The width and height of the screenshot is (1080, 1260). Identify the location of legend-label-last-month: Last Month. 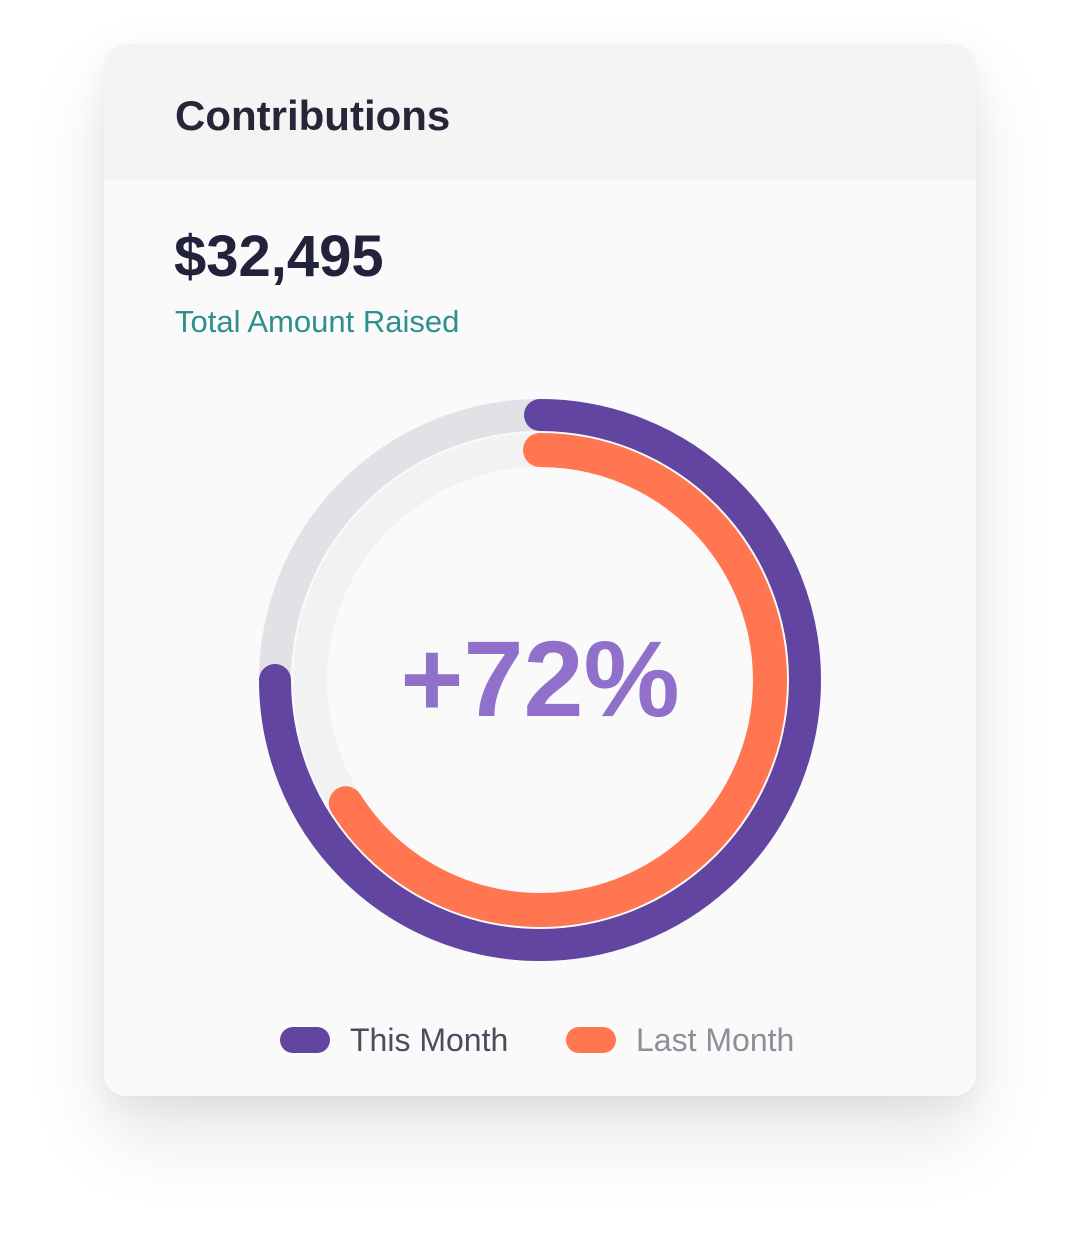
(715, 1040).